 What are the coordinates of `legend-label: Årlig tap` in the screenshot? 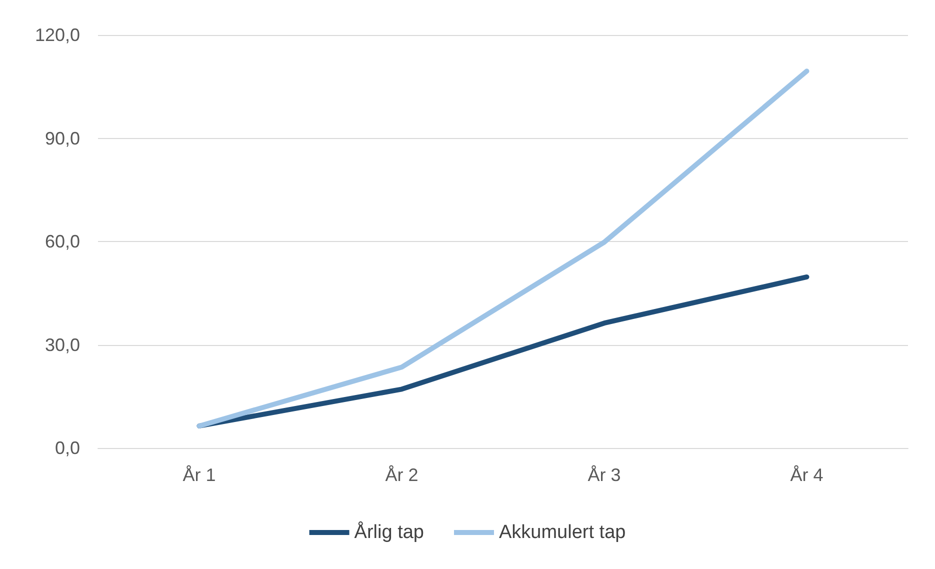 It's located at (389, 532).